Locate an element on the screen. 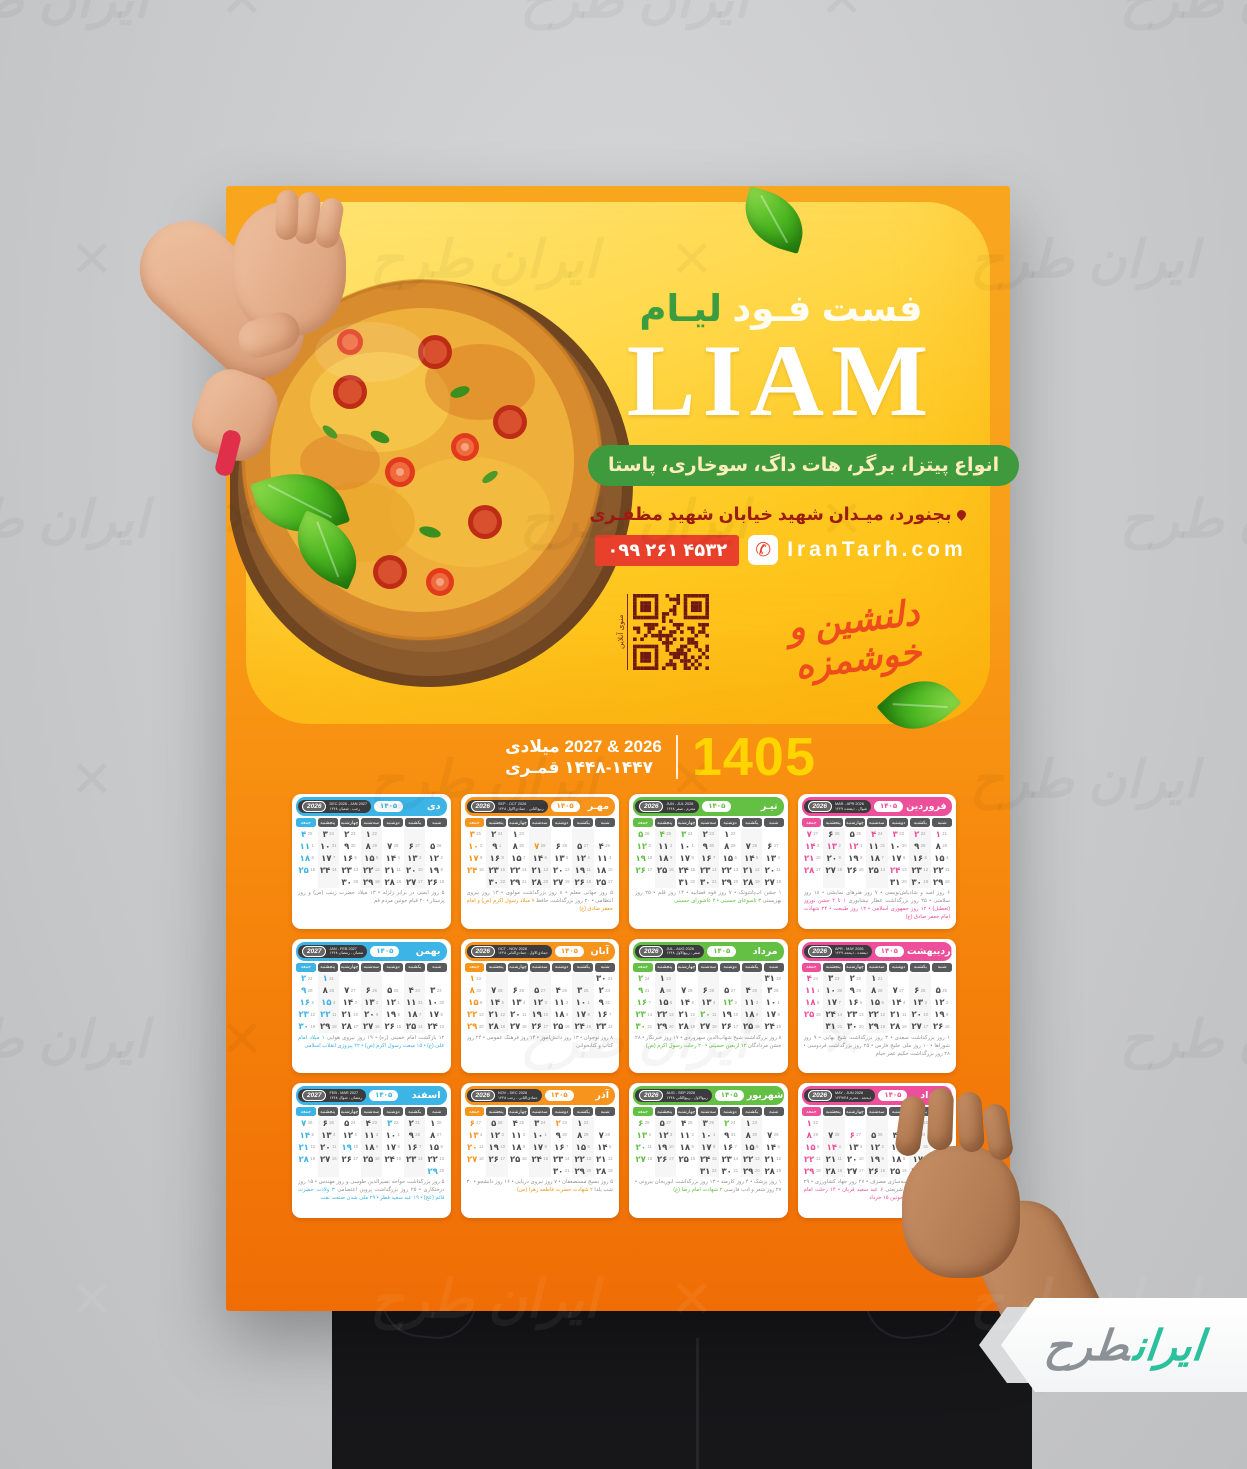 The image size is (1247, 1469). watermark-text: ایران طرح is located at coordinates (1183, 15).